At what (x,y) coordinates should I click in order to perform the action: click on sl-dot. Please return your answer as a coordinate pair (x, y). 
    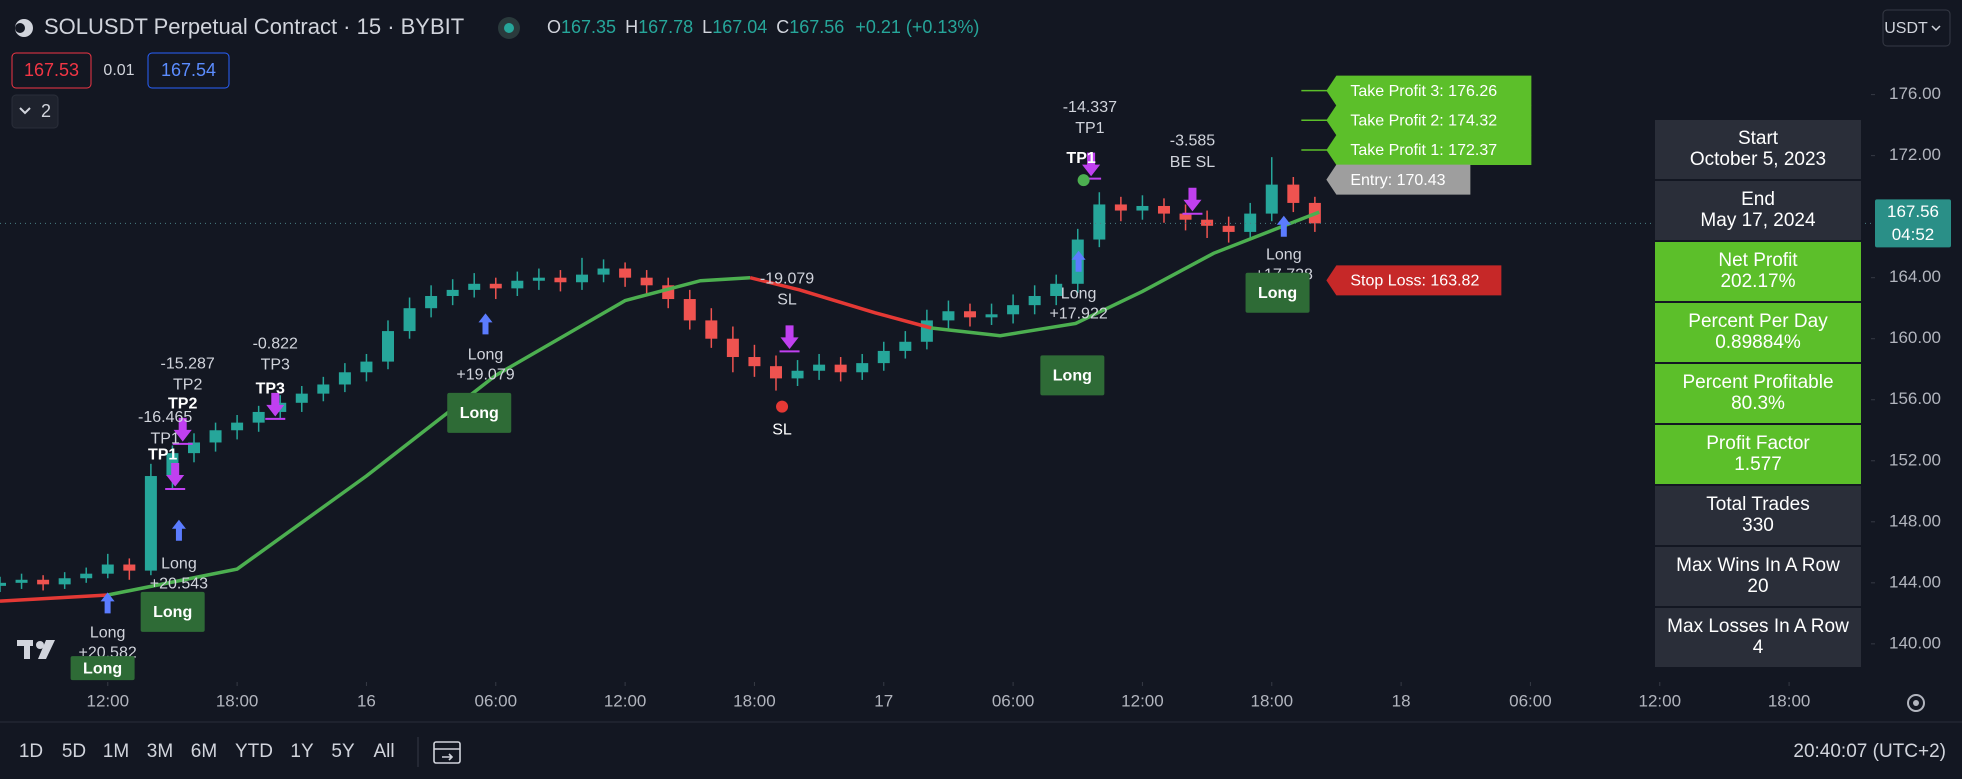
    Looking at the image, I should click on (782, 406).